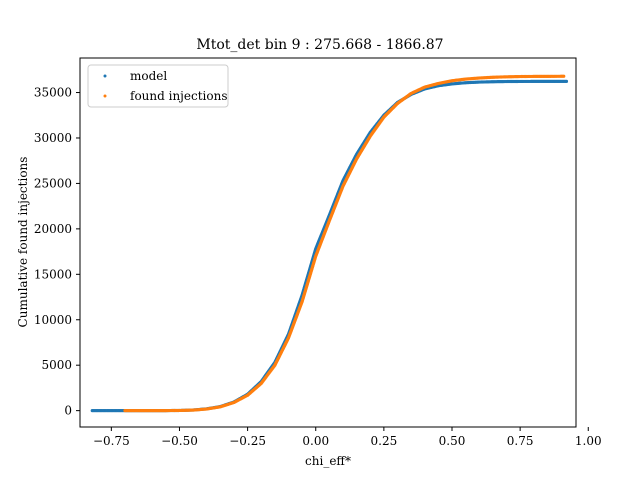 This screenshot has width=640, height=480. I want to click on y-tick-label: 35000, so click(53, 93).